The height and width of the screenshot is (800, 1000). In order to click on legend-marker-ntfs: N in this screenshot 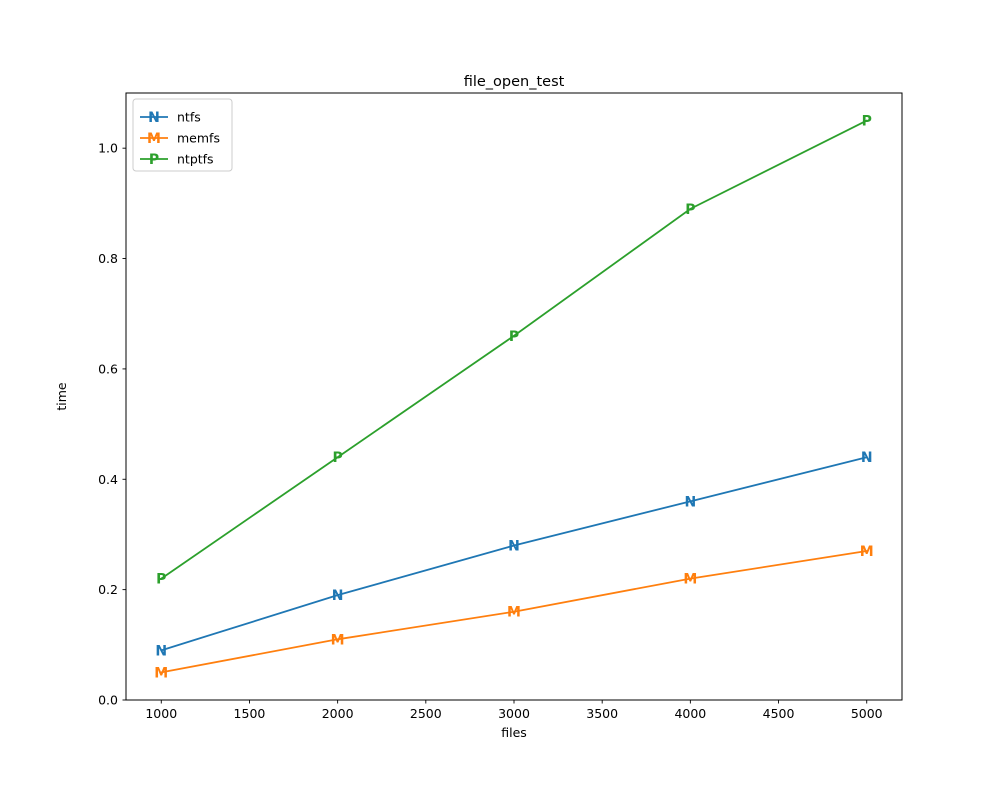, I will do `click(154, 118)`.